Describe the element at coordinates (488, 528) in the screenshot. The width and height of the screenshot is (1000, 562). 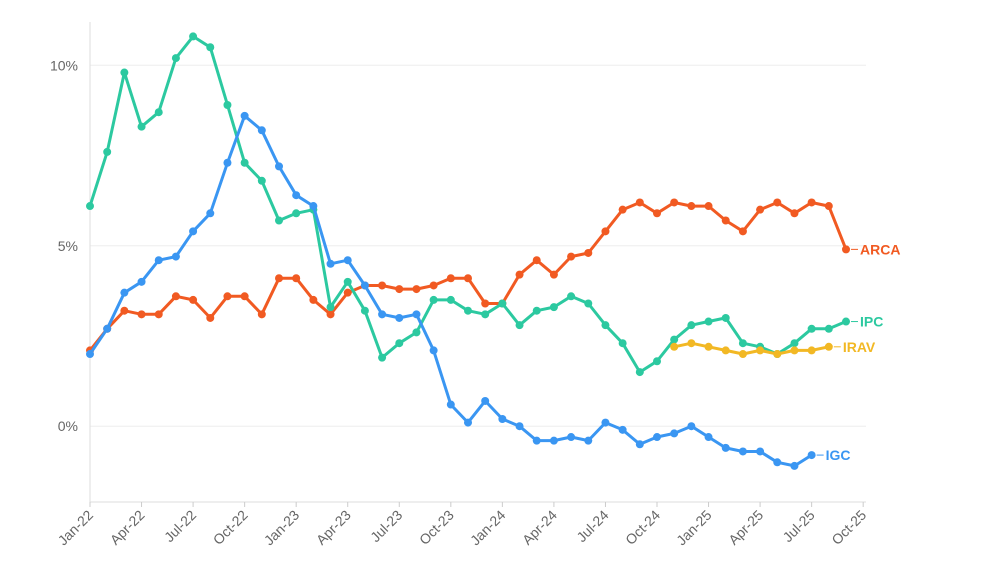
I see `x-tick-label: Jan-24` at that location.